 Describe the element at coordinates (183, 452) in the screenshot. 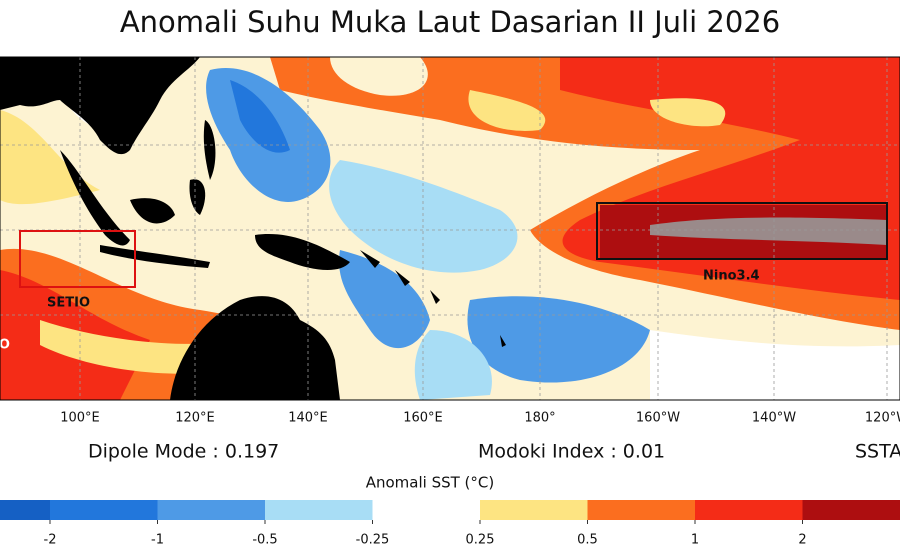

I see `index-text: Dipole Mode : 0.197` at that location.